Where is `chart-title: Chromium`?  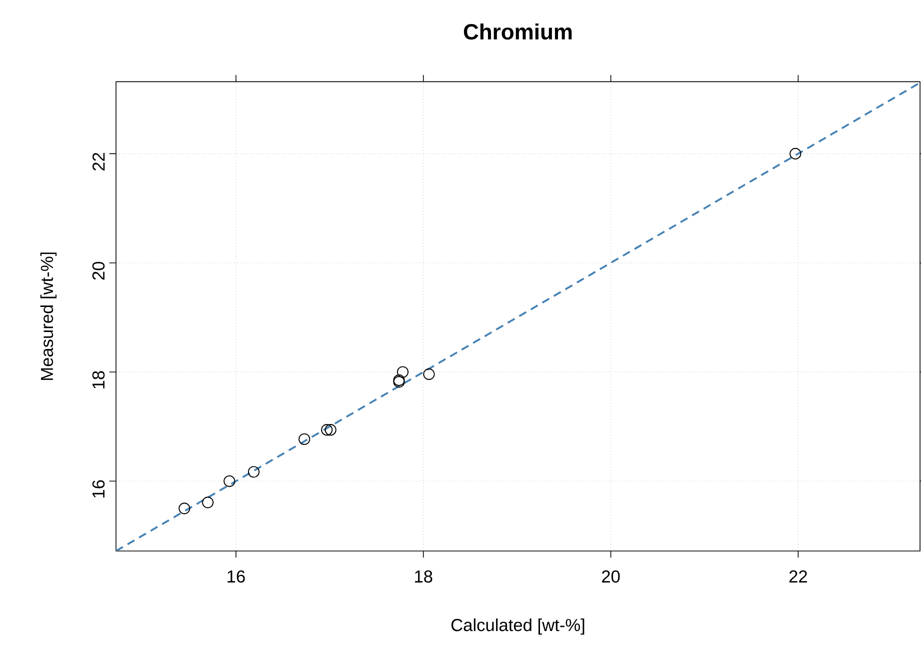 chart-title: Chromium is located at coordinates (518, 31).